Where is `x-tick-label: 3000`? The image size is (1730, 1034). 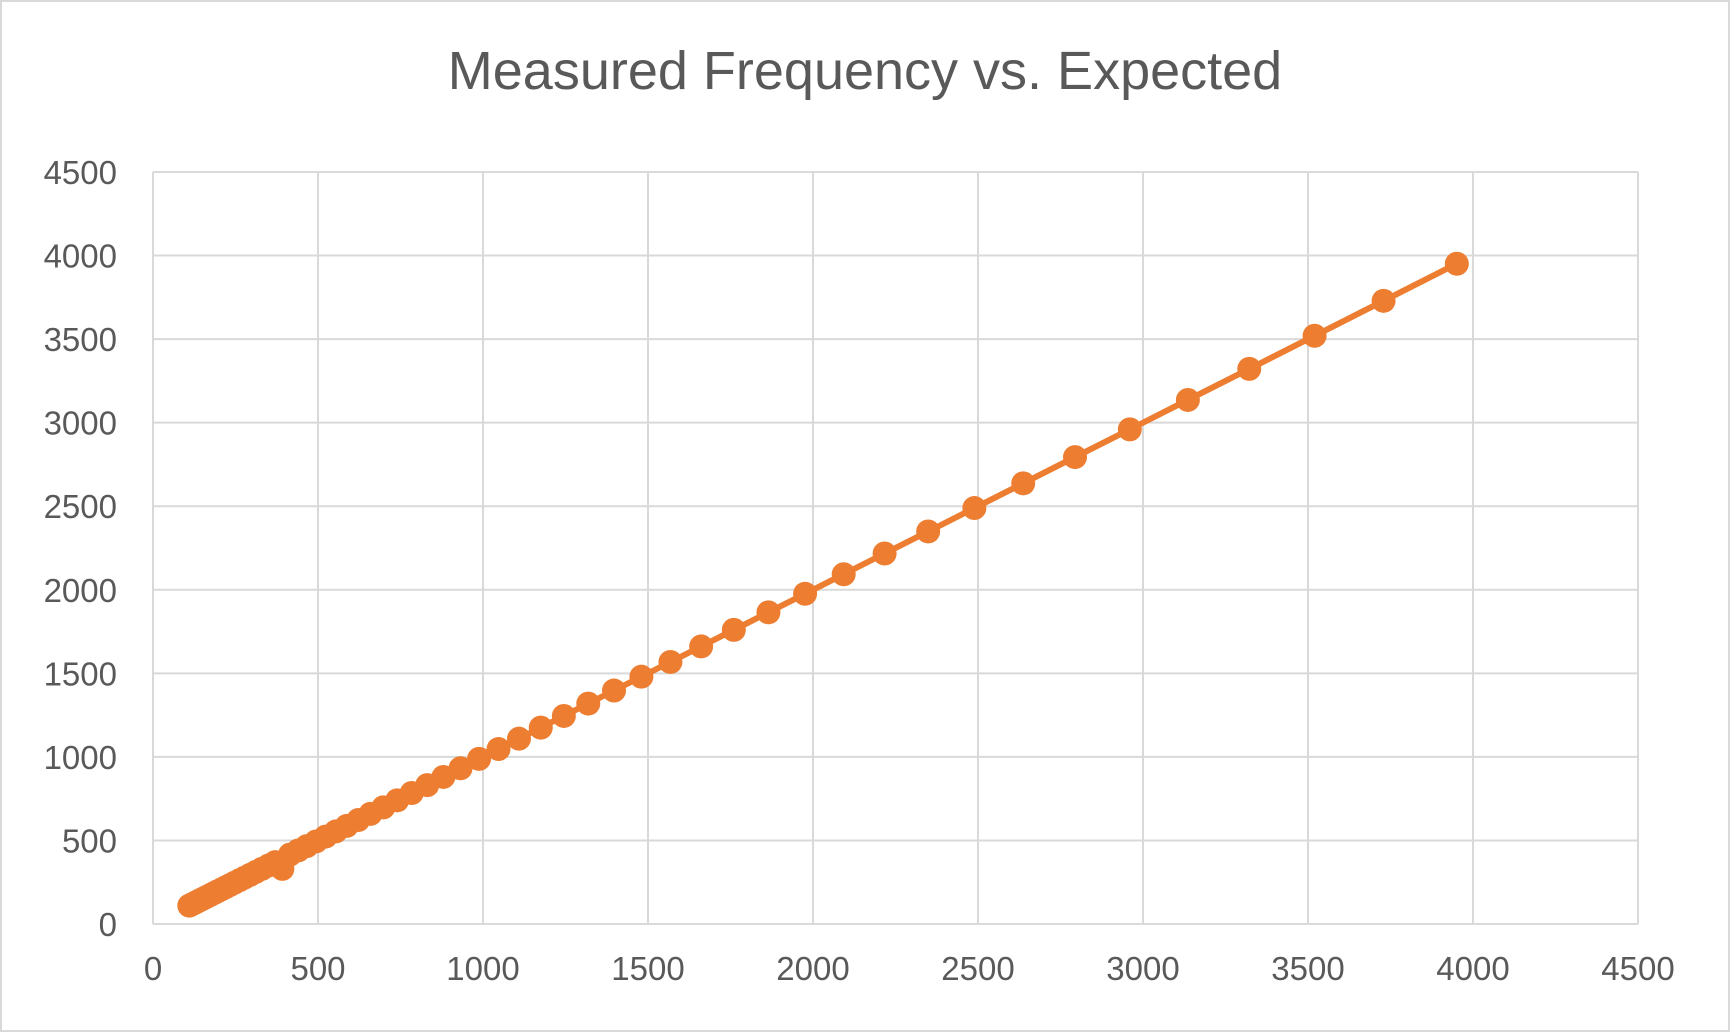 x-tick-label: 3000 is located at coordinates (1142, 968).